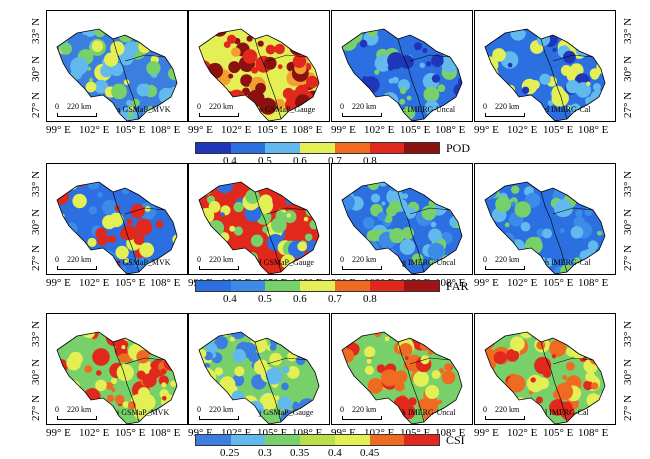 This screenshot has height=459, width=650. I want to click on panel-label: i GSMaP_MVK, so click(143, 412).